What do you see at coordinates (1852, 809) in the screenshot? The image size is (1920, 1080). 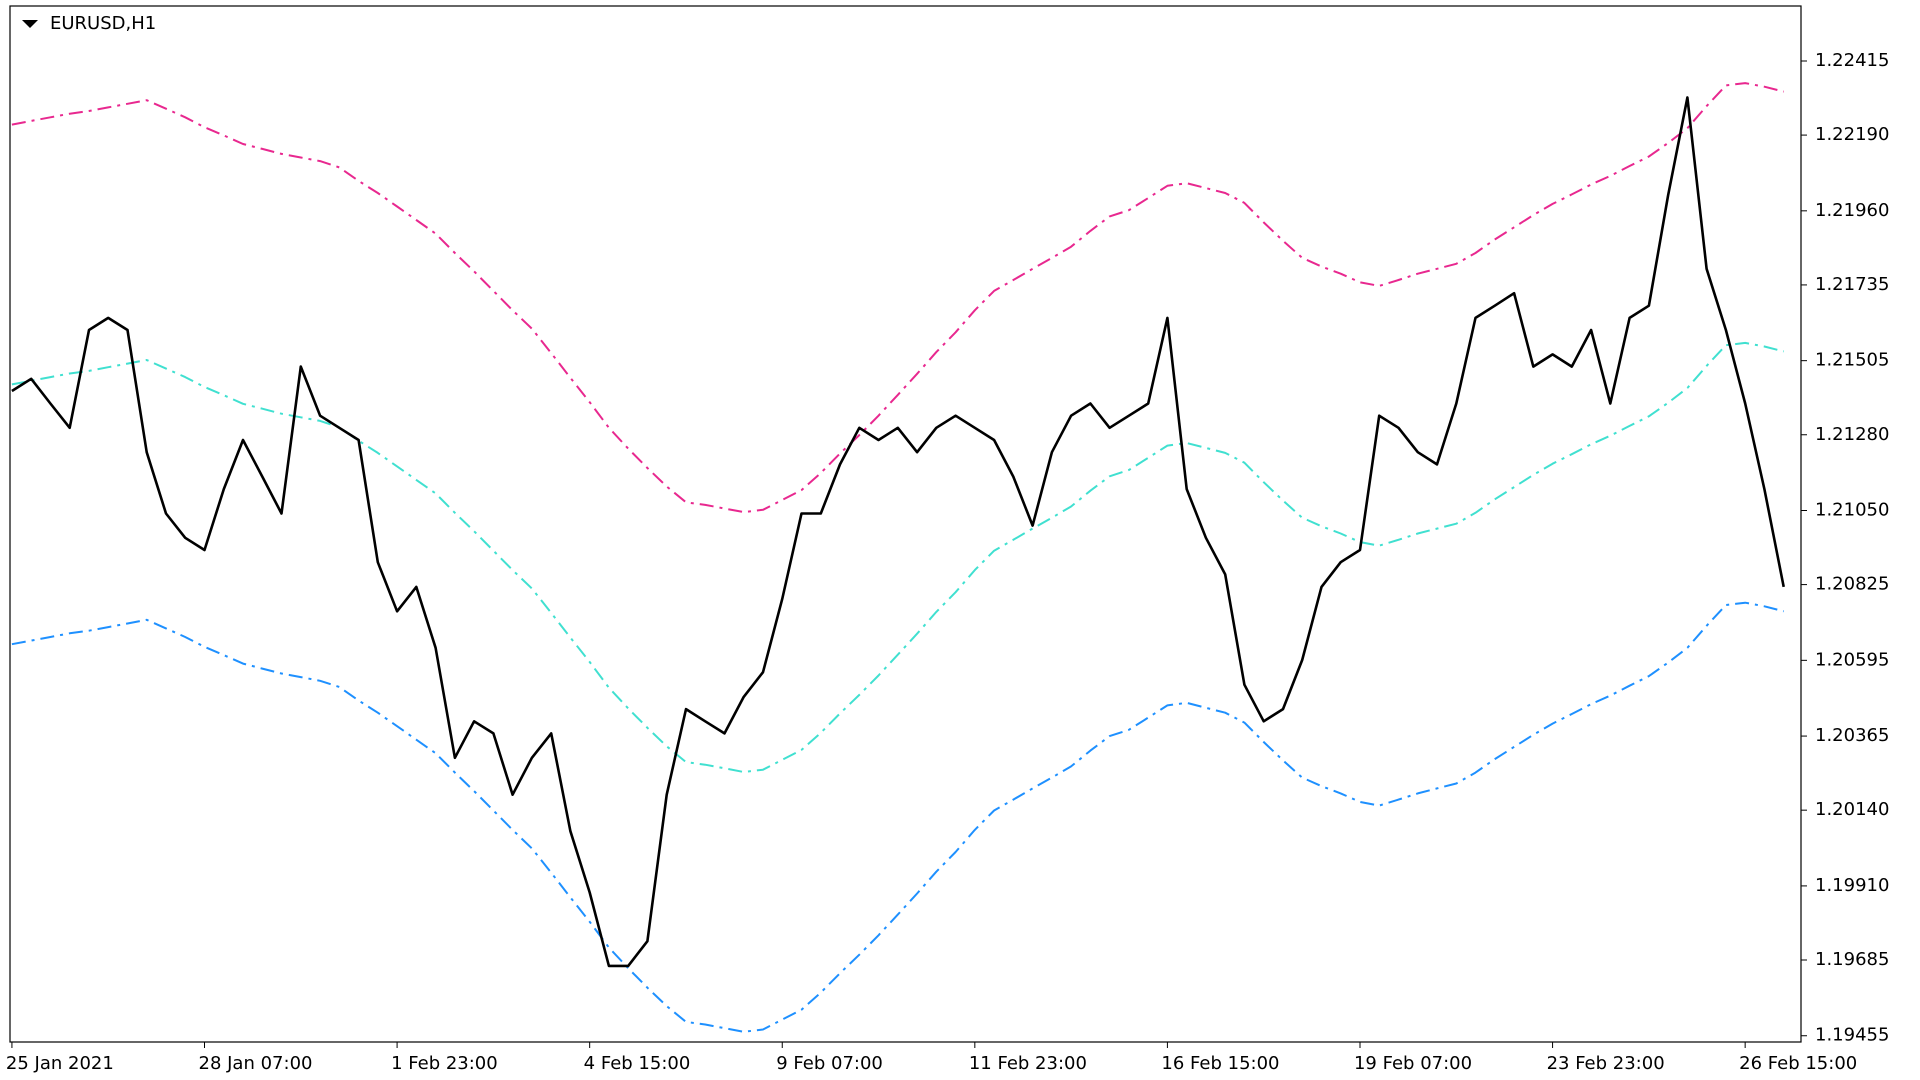 I see `y-tick-label: 1.20140` at bounding box center [1852, 809].